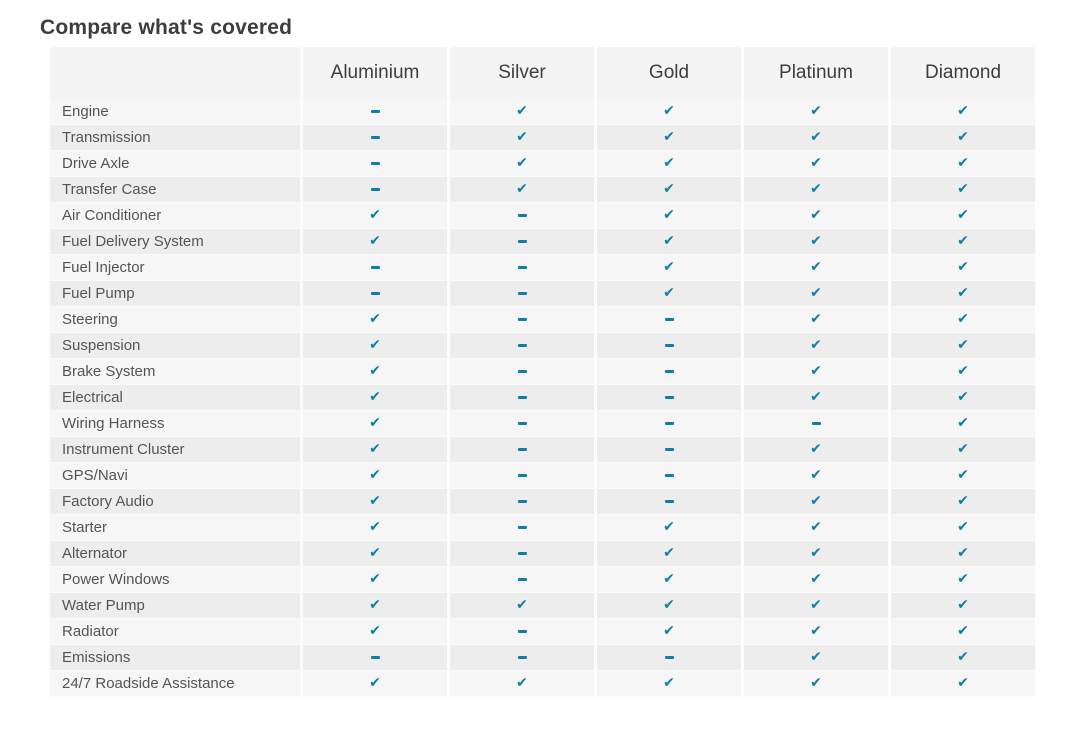 The height and width of the screenshot is (743, 1080). Describe the element at coordinates (520, 73) in the screenshot. I see `plan-header-silver: Silver` at that location.